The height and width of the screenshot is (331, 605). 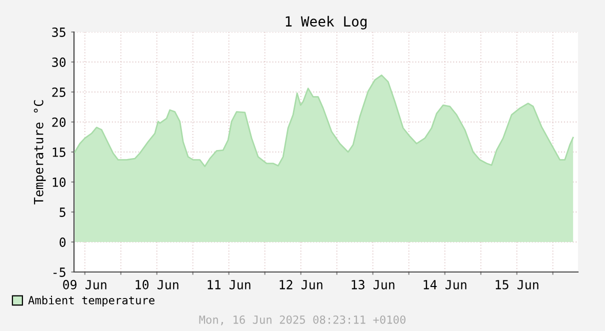 I want to click on y-tick-label: 20, so click(x=59, y=122).